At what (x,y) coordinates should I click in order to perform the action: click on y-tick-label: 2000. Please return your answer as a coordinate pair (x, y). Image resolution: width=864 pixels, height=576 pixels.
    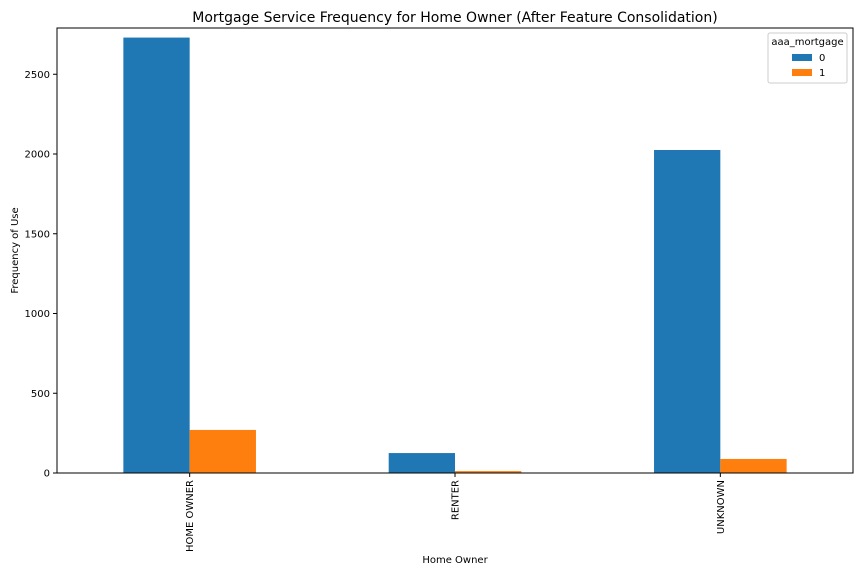
    Looking at the image, I should click on (37, 155).